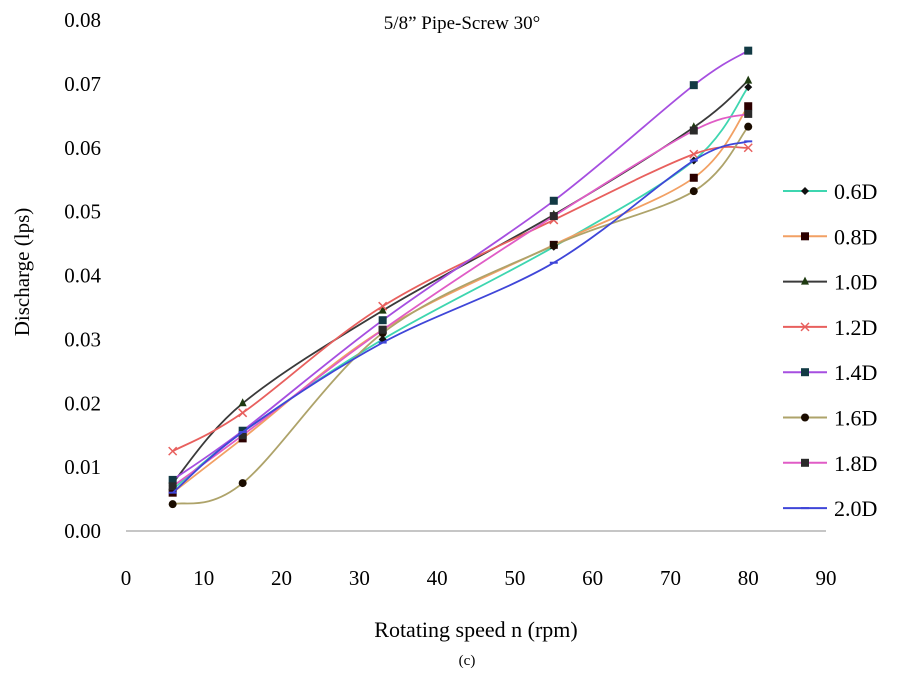  What do you see at coordinates (855, 372) in the screenshot?
I see `legend-label-1-4d: 1.4D` at bounding box center [855, 372].